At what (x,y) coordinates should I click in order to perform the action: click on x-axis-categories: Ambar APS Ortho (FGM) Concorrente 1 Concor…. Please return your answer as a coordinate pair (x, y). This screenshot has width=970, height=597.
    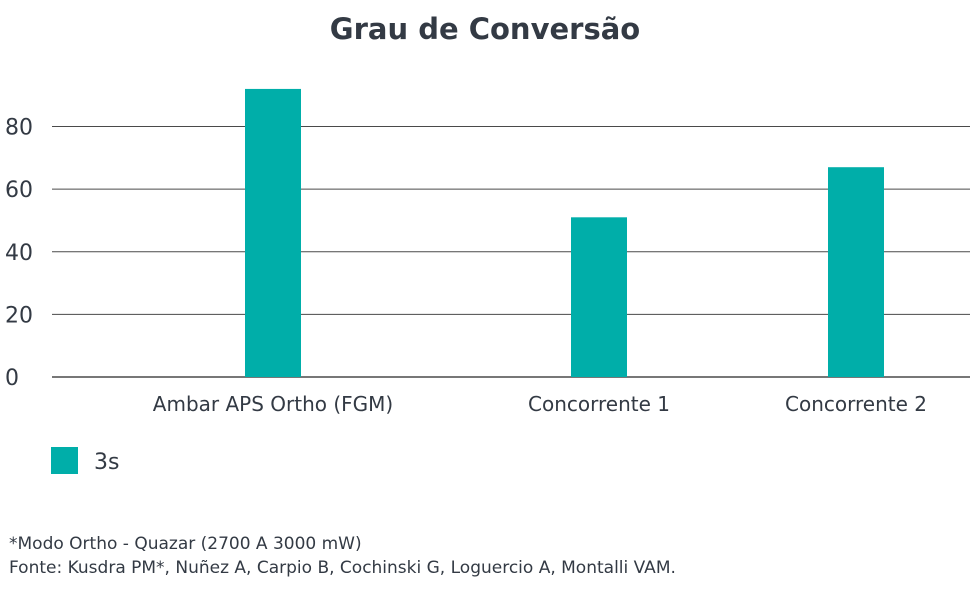
    Looking at the image, I should click on (540, 404).